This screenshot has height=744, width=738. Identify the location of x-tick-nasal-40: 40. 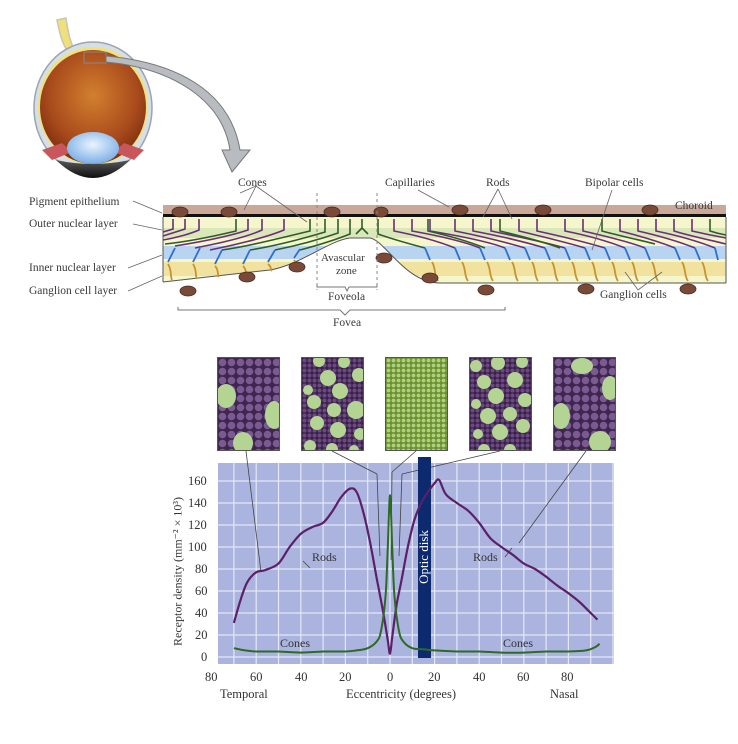
(479, 677).